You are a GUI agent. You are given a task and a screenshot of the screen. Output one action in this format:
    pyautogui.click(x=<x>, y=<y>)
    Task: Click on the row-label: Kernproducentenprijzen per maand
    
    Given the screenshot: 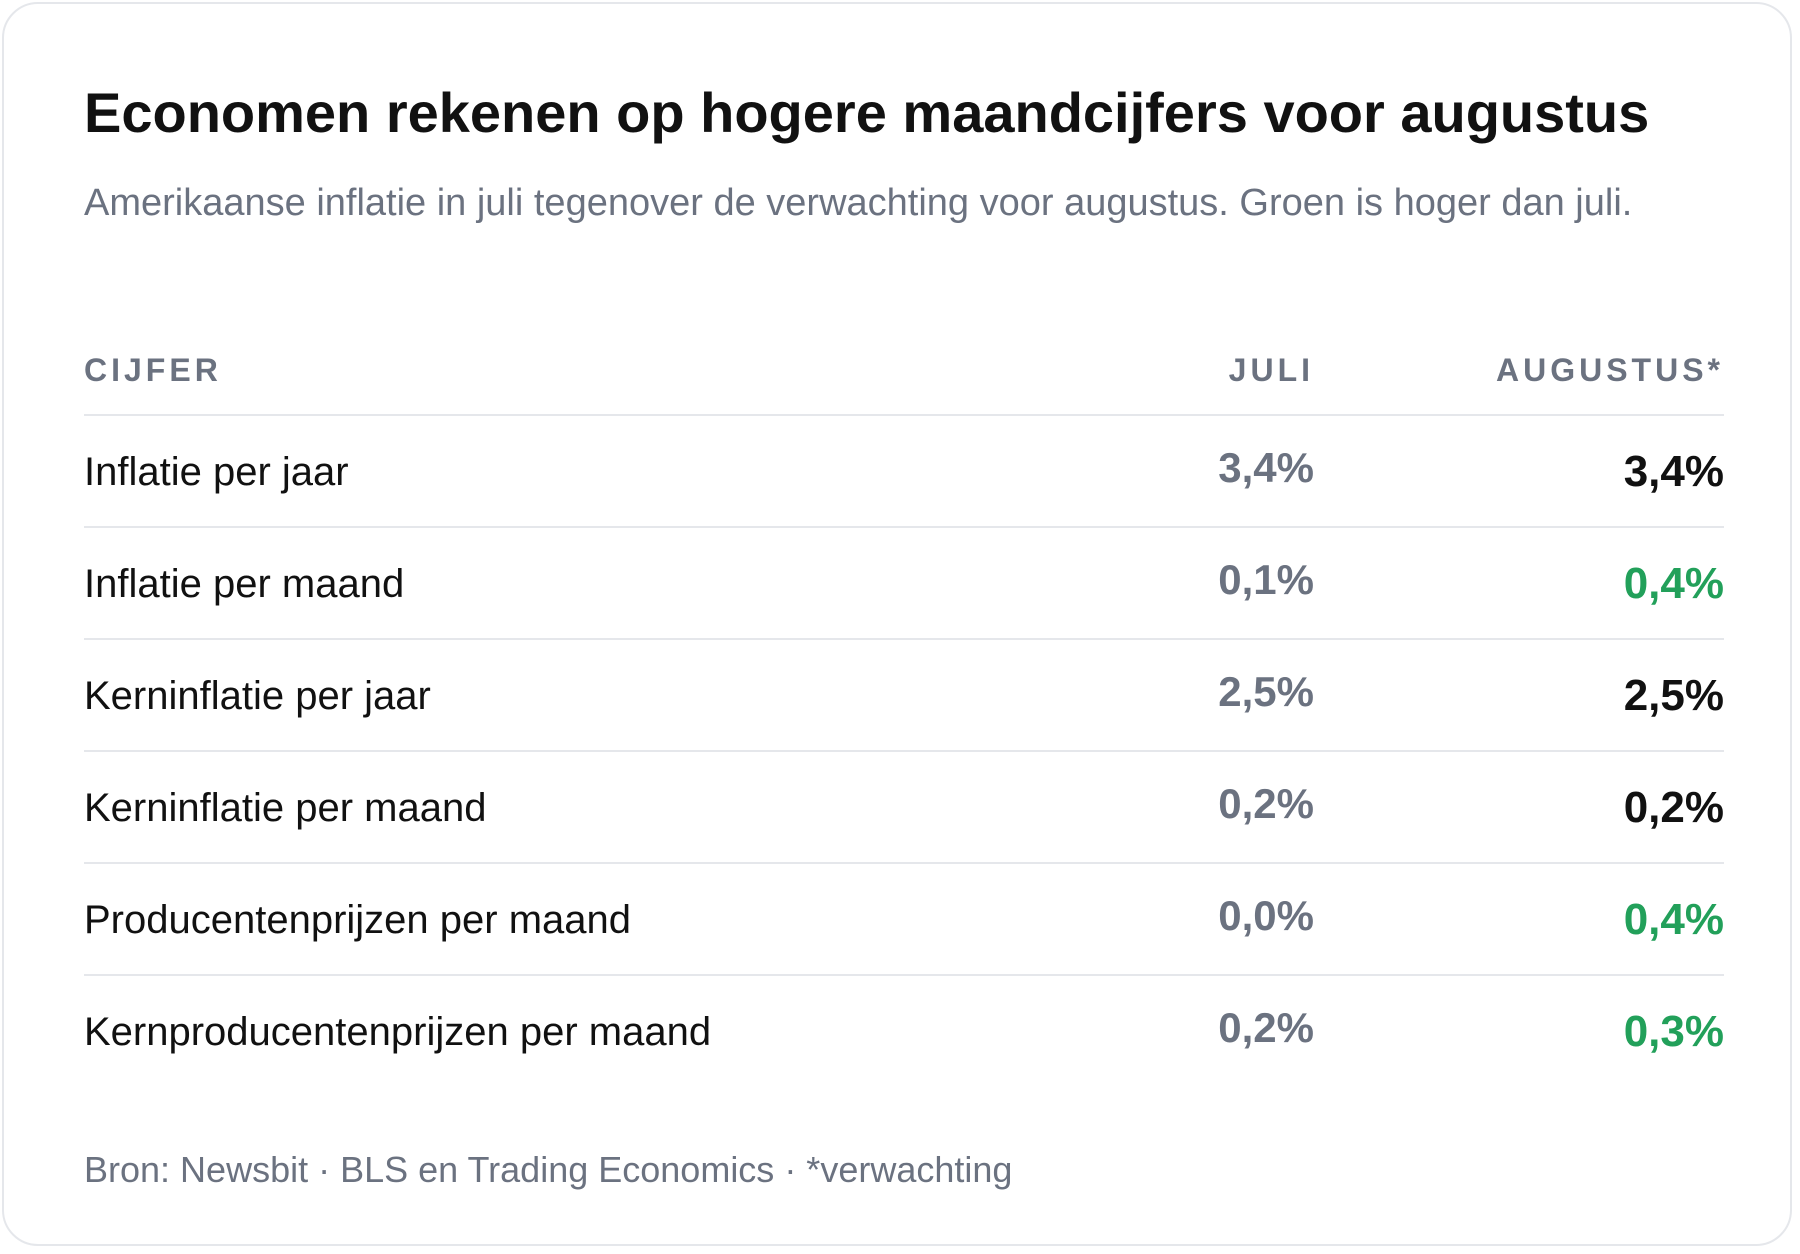 What is the action you would take?
    pyautogui.click(x=398, y=1032)
    